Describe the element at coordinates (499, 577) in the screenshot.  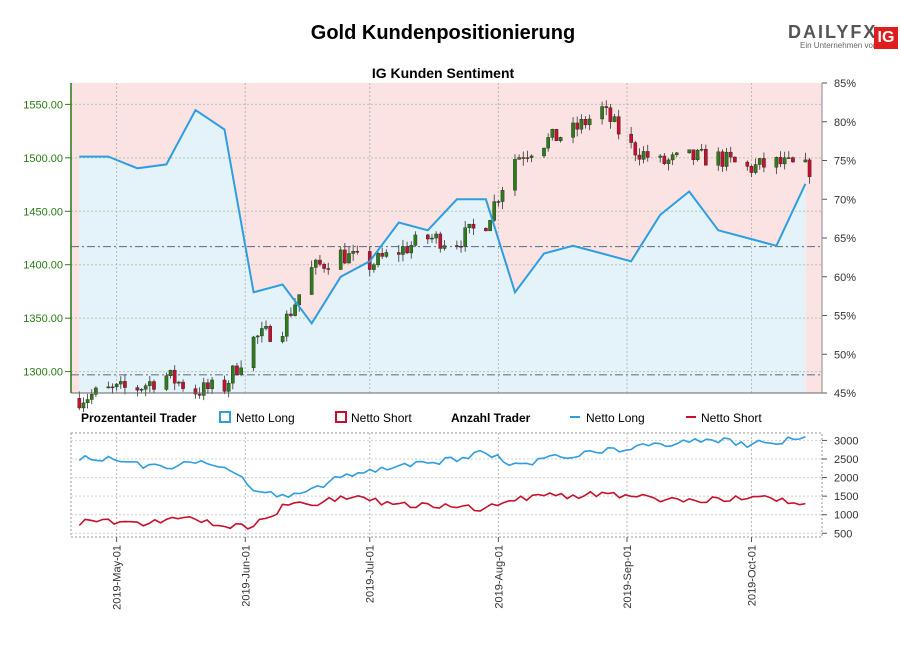
I see `x-tick-label: 2019-Aug-01` at that location.